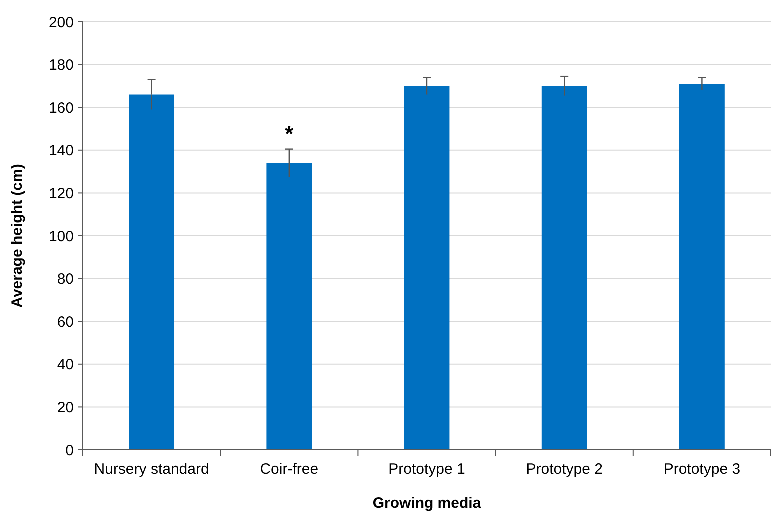 The width and height of the screenshot is (779, 512). What do you see at coordinates (289, 133) in the screenshot?
I see `annotation: *` at bounding box center [289, 133].